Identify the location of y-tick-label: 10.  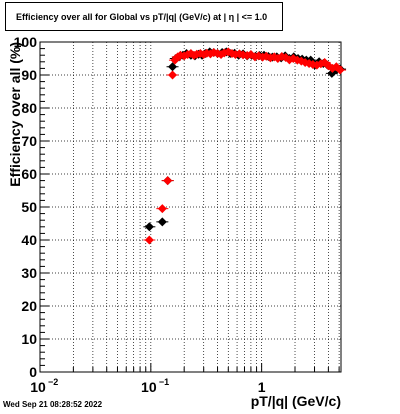
(29, 339).